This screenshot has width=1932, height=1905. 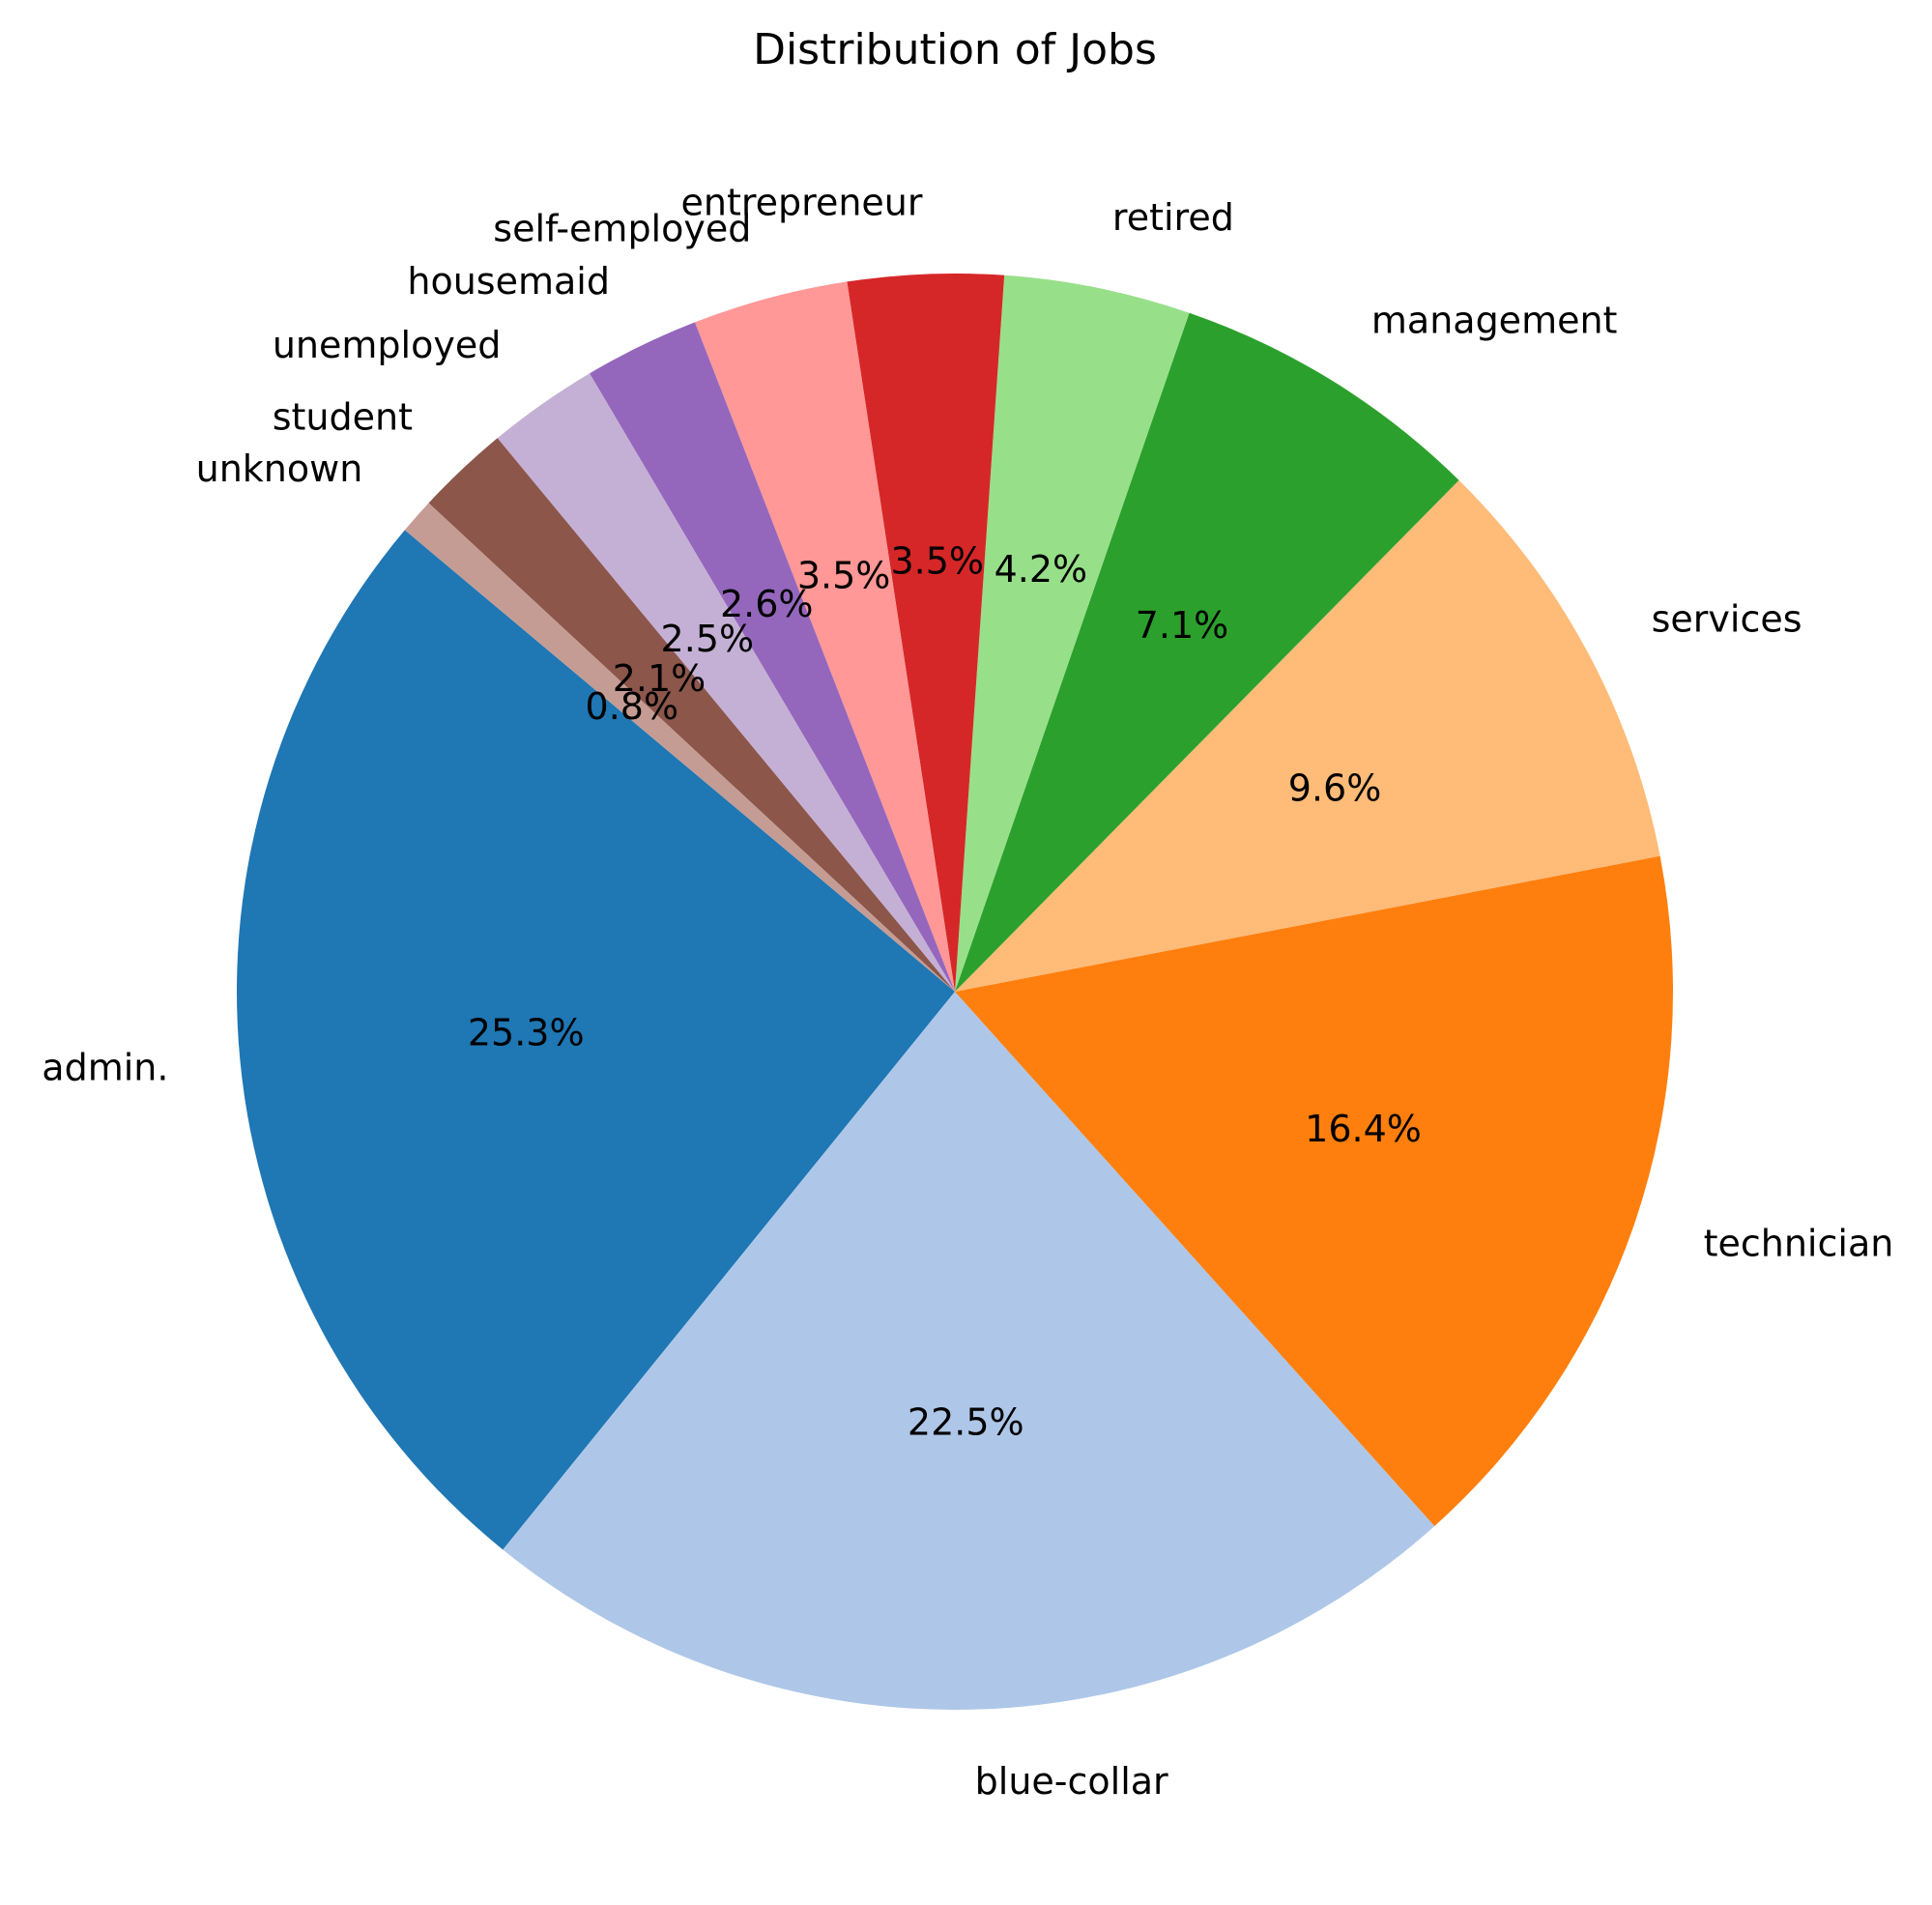 I want to click on pie-slice-technician, so click(x=1314, y=1190).